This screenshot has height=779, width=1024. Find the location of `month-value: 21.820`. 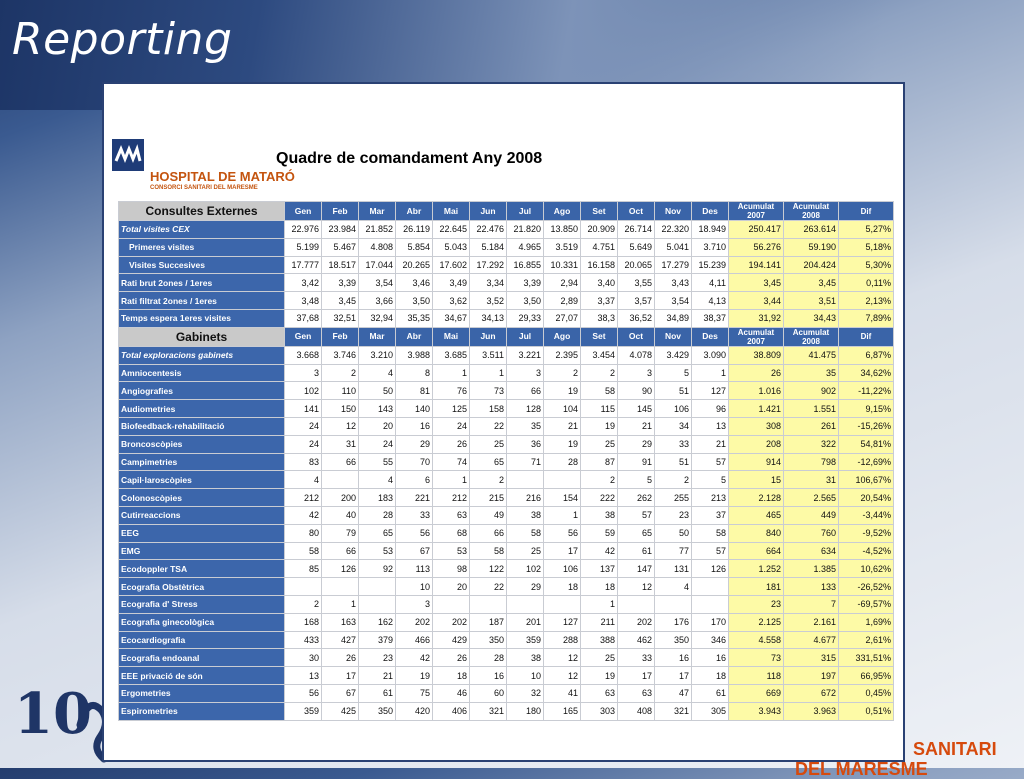

month-value: 21.820 is located at coordinates (525, 229).